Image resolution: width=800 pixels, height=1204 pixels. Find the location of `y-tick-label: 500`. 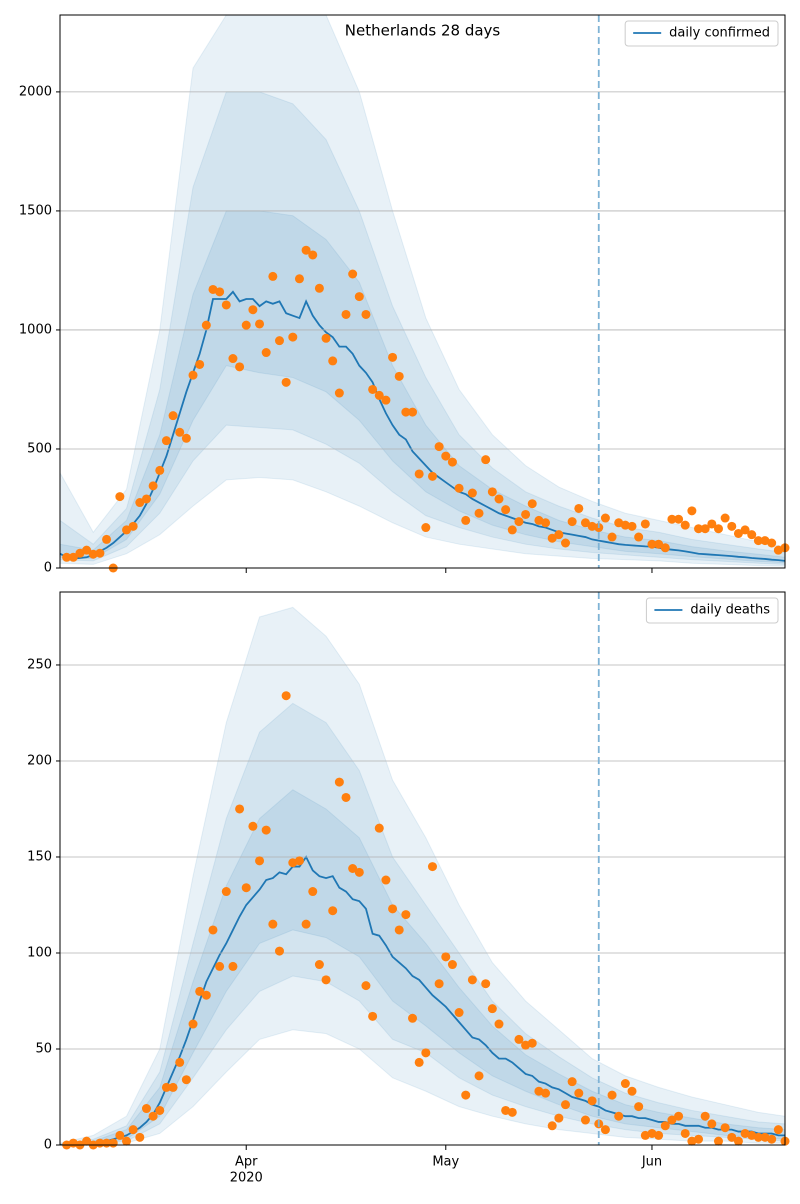

y-tick-label: 500 is located at coordinates (39, 448).